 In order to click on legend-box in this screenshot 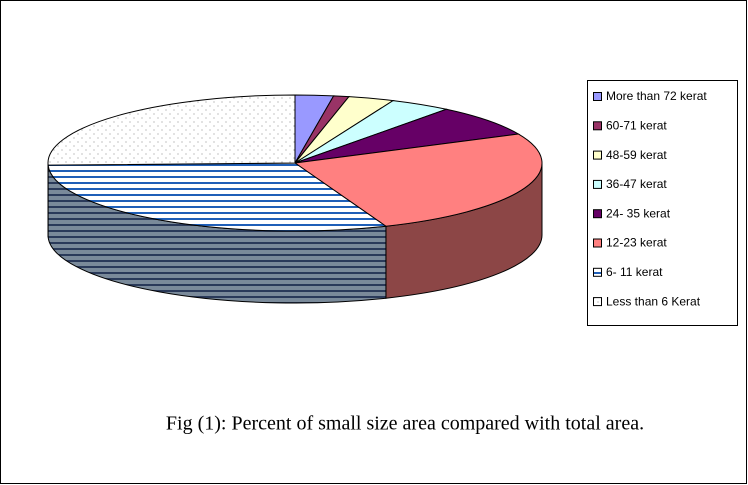, I will do `click(662, 203)`.